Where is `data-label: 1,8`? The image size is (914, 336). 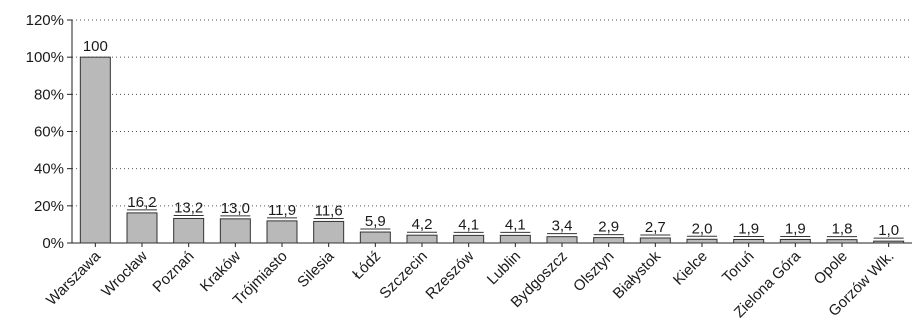
data-label: 1,8 is located at coordinates (842, 229).